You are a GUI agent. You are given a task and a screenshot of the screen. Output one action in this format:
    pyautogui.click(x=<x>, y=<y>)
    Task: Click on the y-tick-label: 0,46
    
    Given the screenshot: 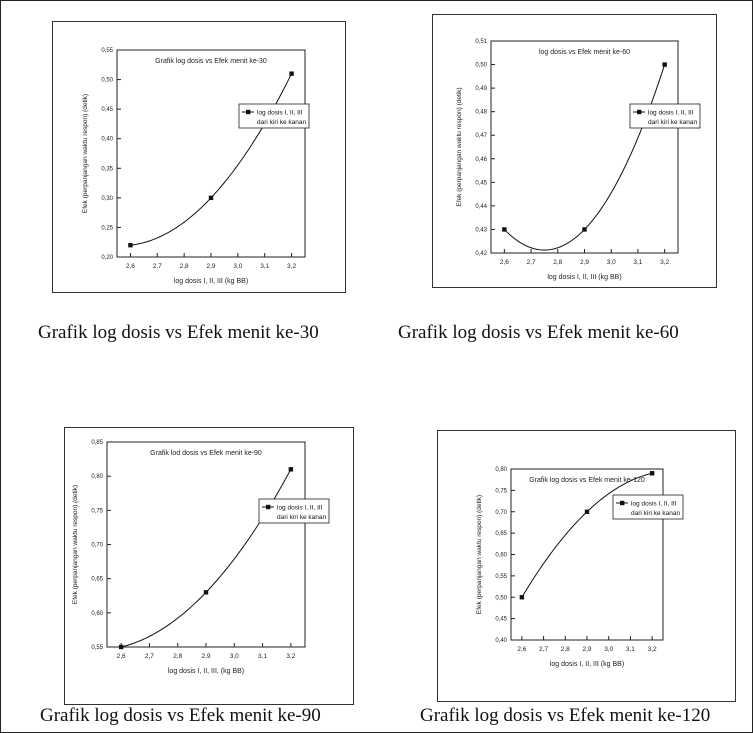 What is the action you would take?
    pyautogui.click(x=481, y=160)
    